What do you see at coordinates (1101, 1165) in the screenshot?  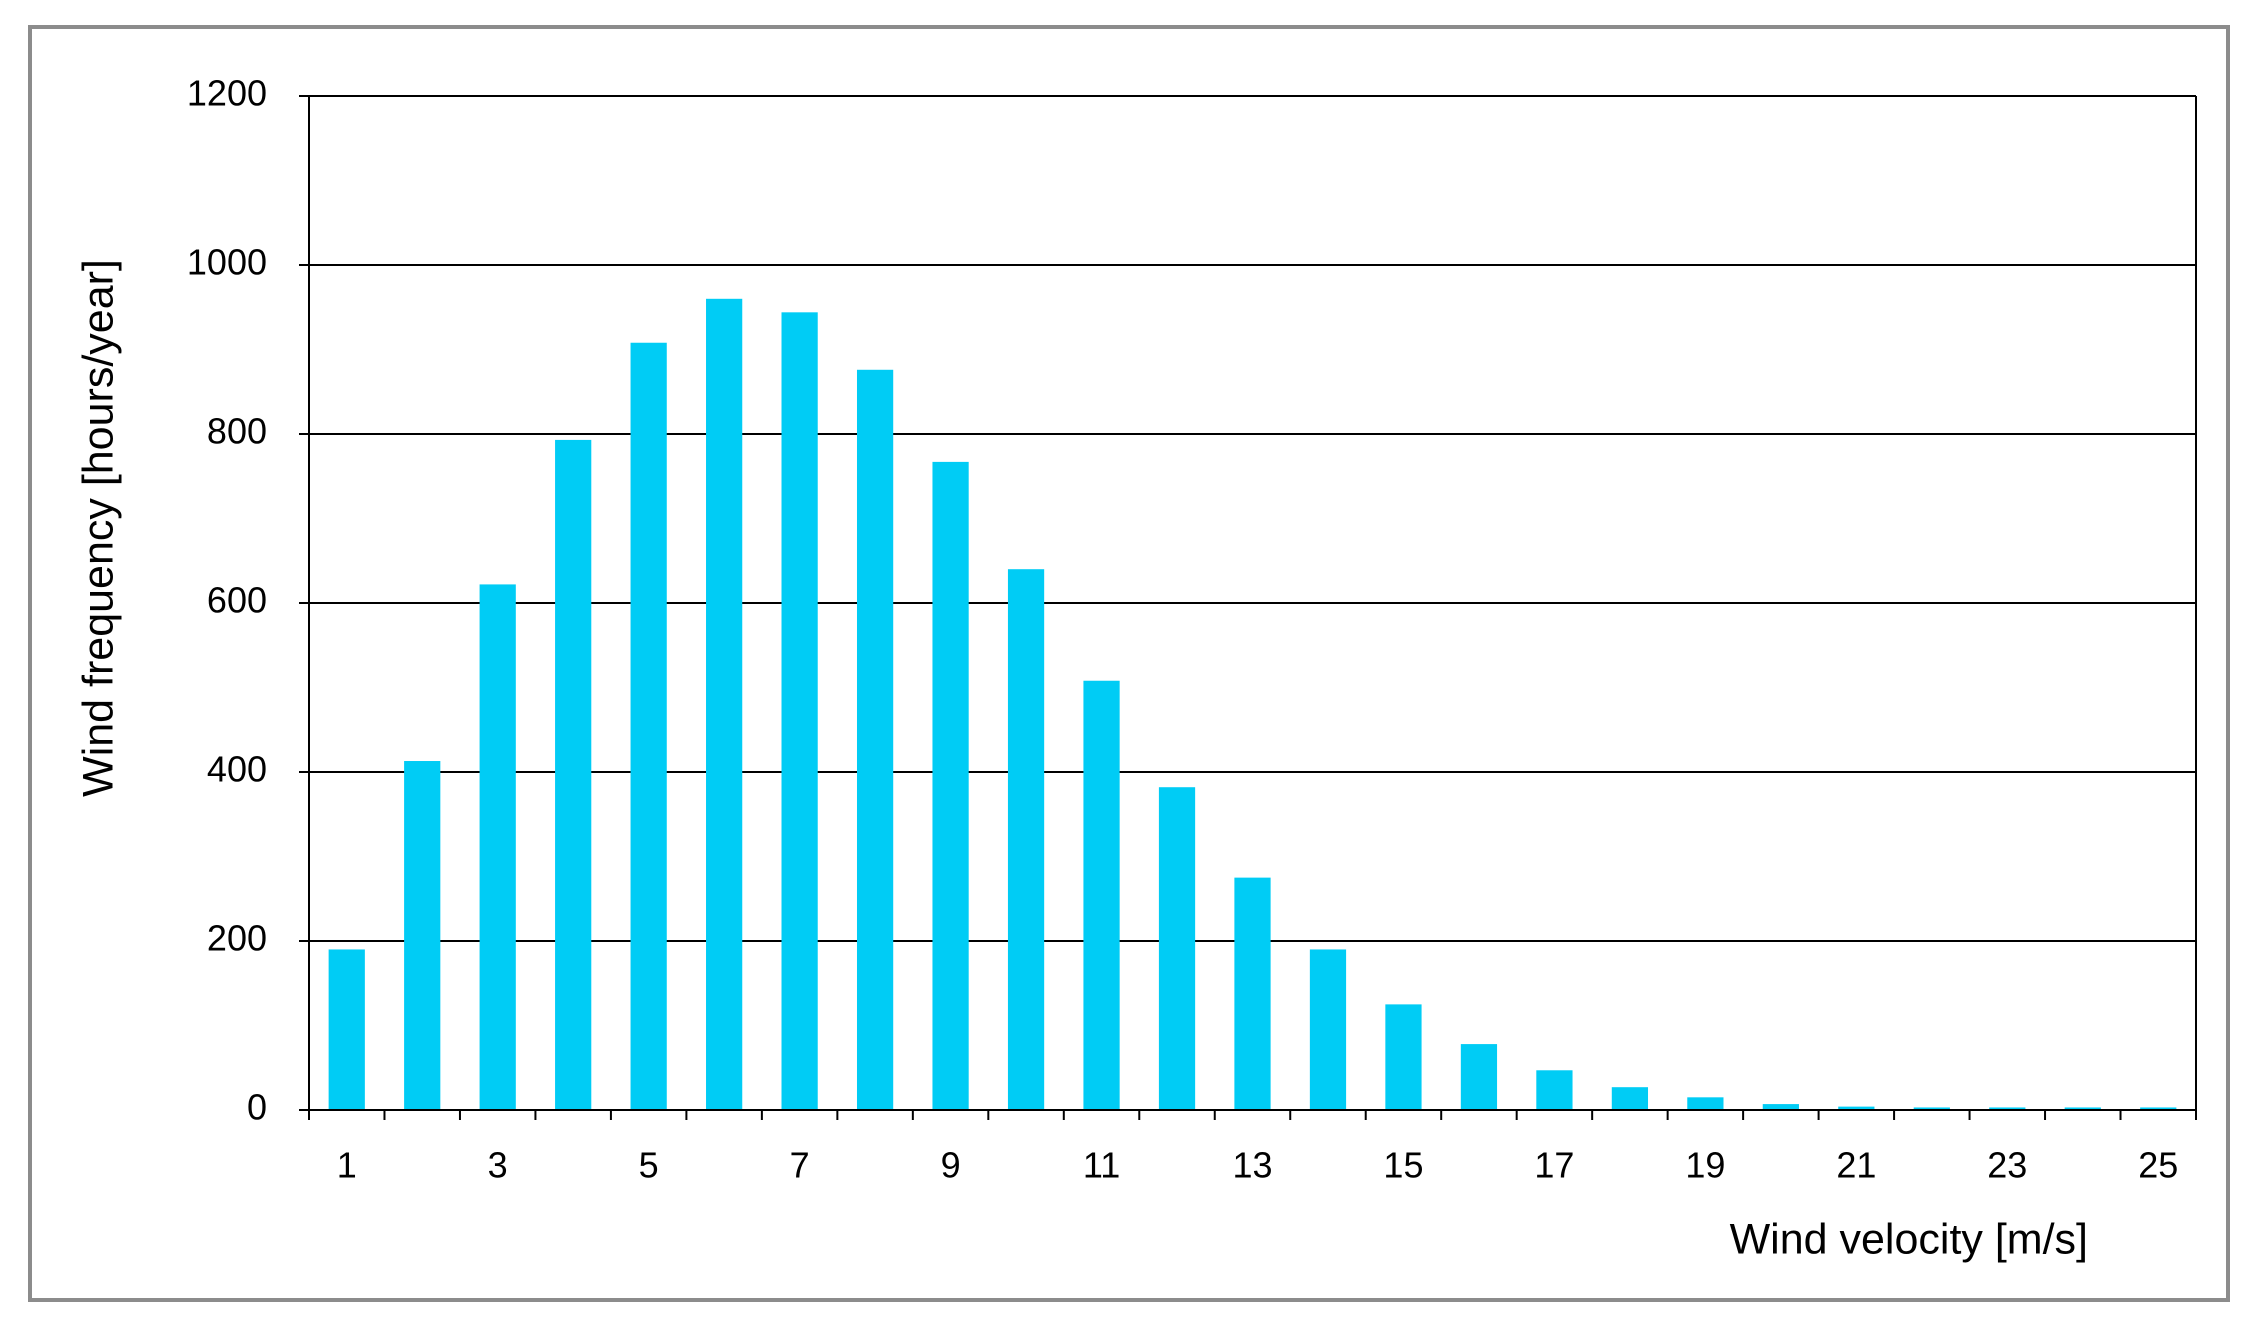 I see `x-tick-label: 11` at bounding box center [1101, 1165].